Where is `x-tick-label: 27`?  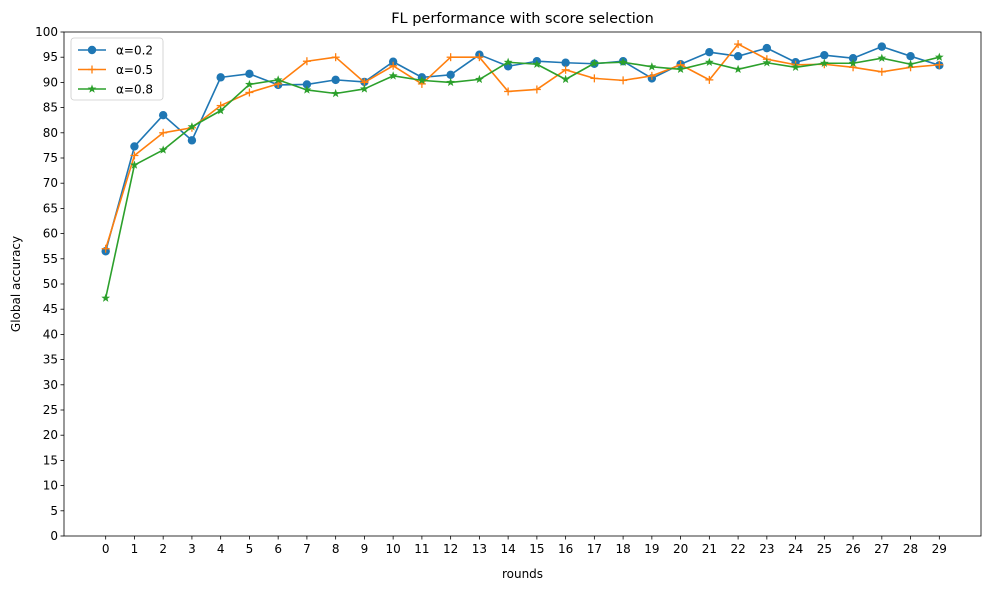 x-tick-label: 27 is located at coordinates (881, 549).